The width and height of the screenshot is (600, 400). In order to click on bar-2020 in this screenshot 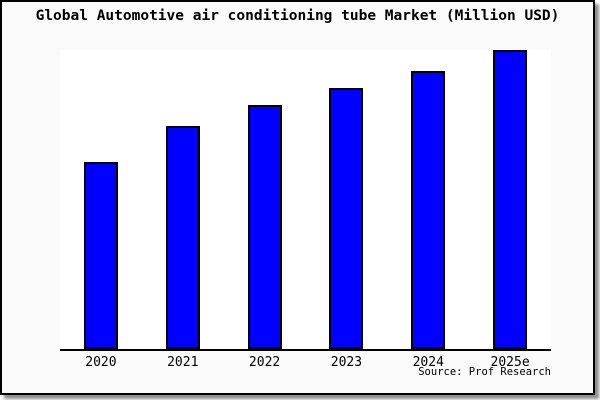, I will do `click(101, 255)`.